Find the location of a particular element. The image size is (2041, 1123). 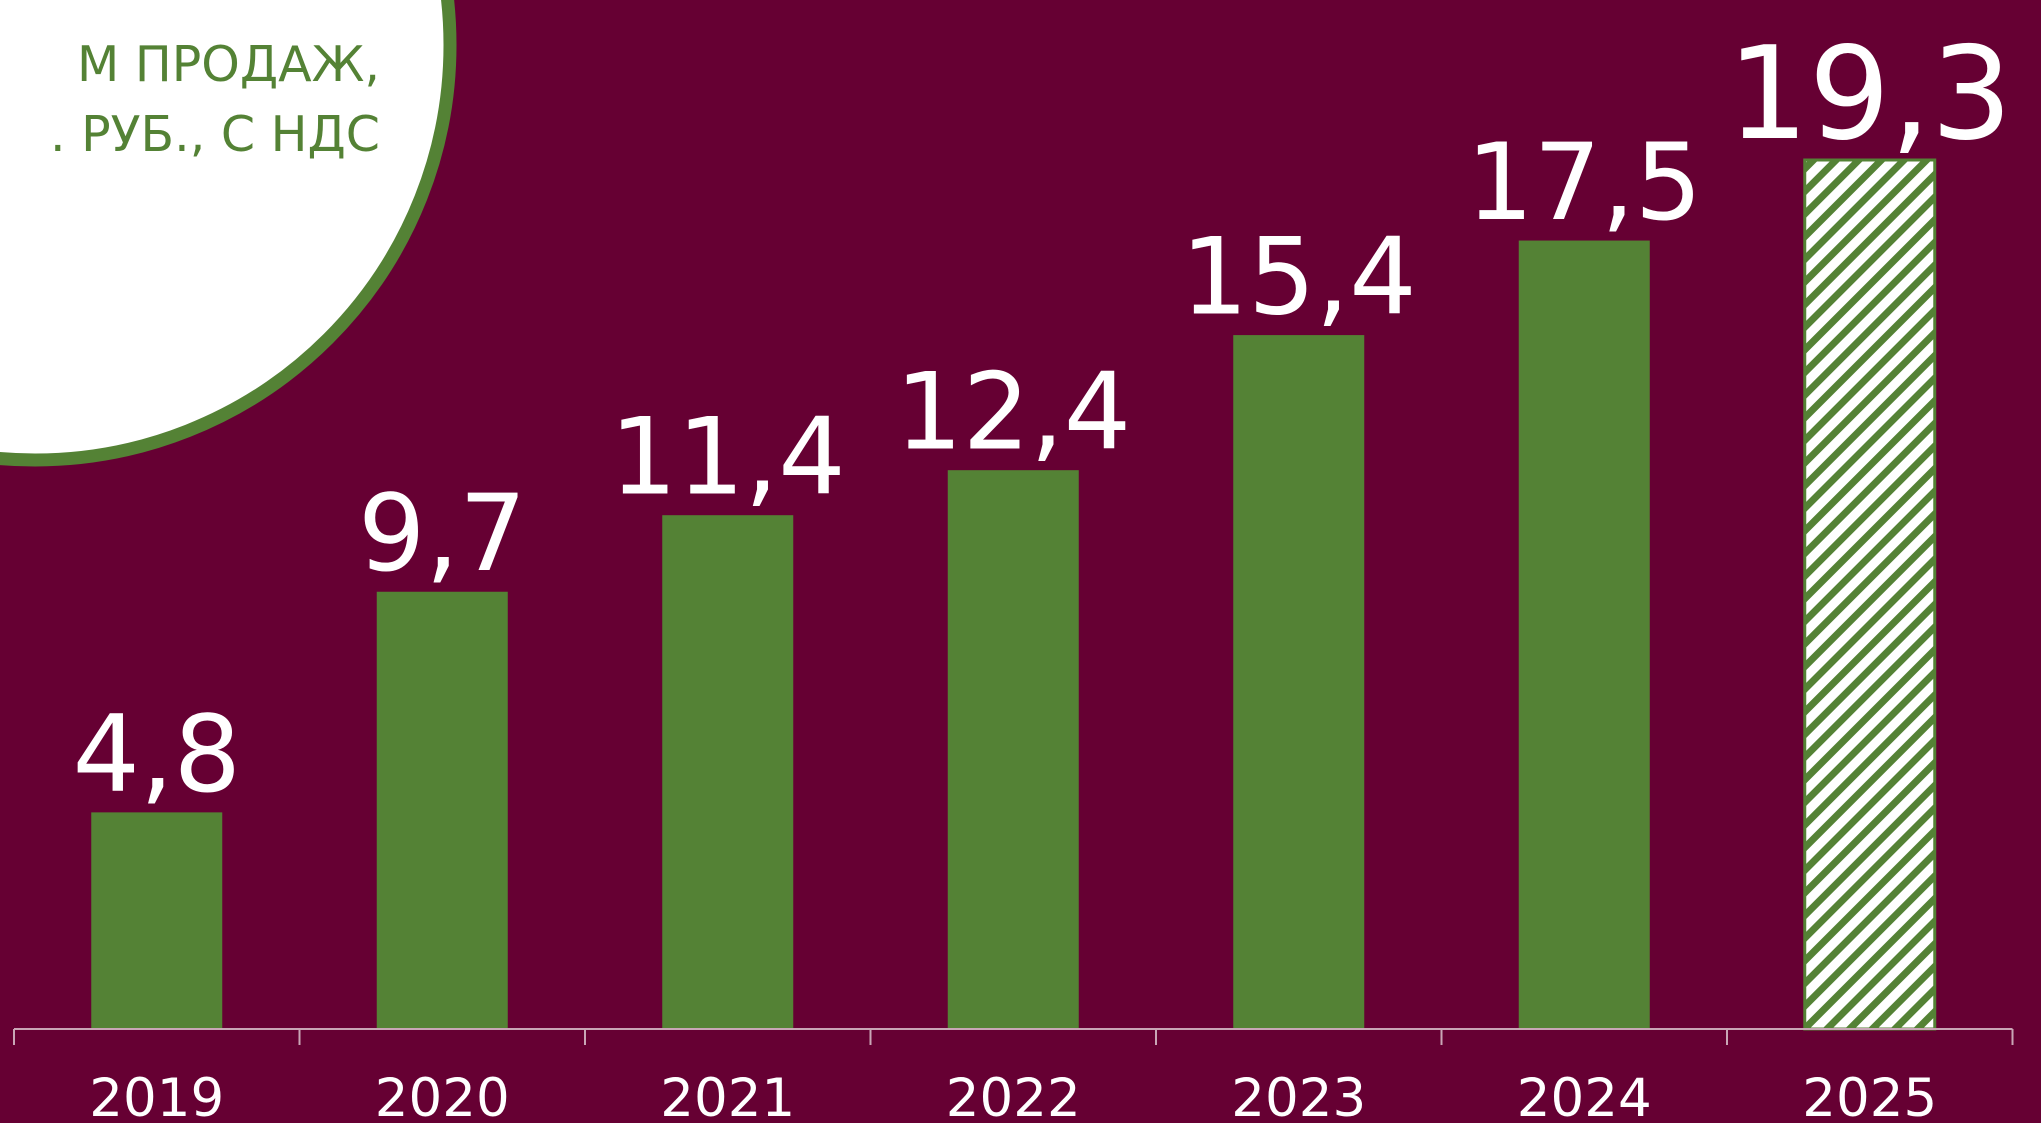

bar-2023 is located at coordinates (1299, 682).